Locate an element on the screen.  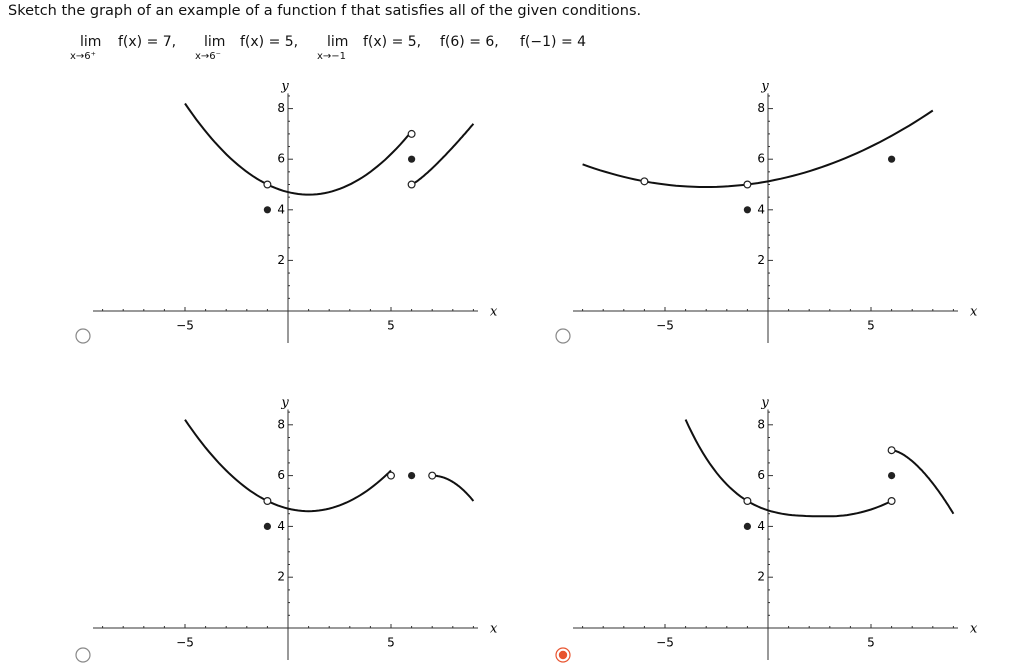
condition: f(6) = 6, is located at coordinates (469, 42).